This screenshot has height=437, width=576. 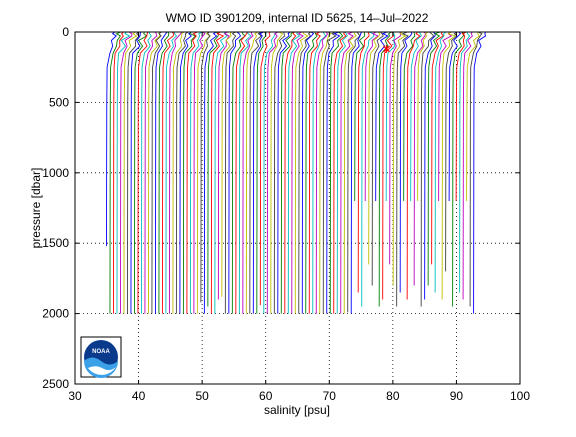 I want to click on x-tick-label: 30, so click(x=75, y=396).